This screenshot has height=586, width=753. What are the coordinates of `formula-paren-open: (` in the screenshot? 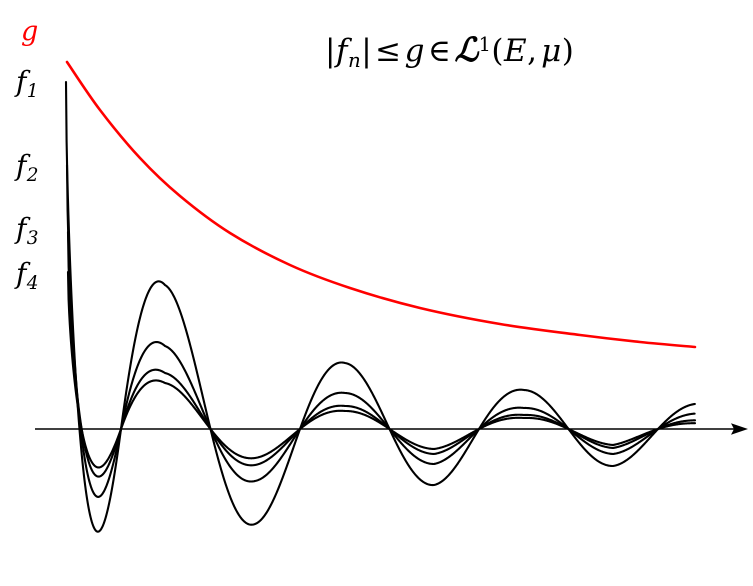 It's located at (497, 51).